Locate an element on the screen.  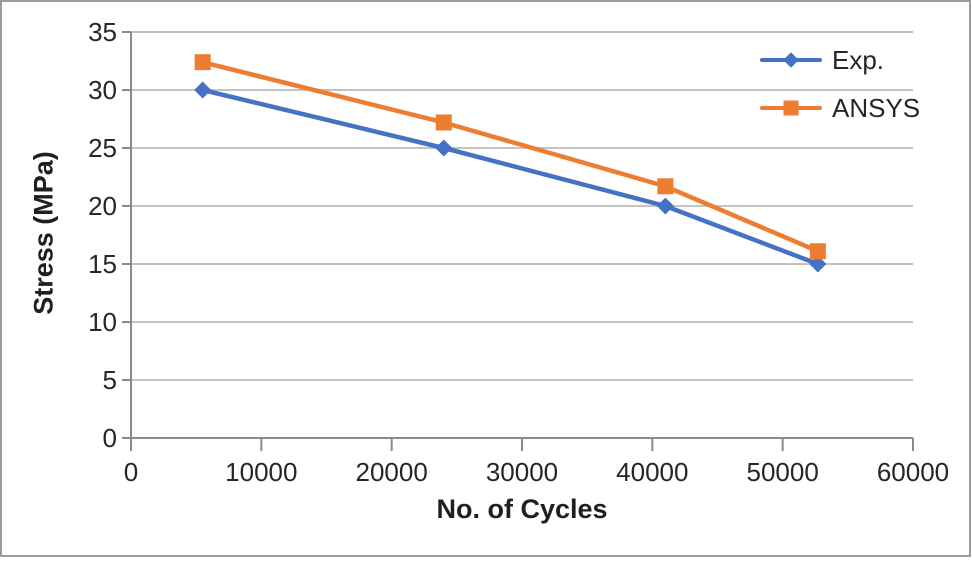
legend-label-ansys: ANSYS is located at coordinates (876, 108).